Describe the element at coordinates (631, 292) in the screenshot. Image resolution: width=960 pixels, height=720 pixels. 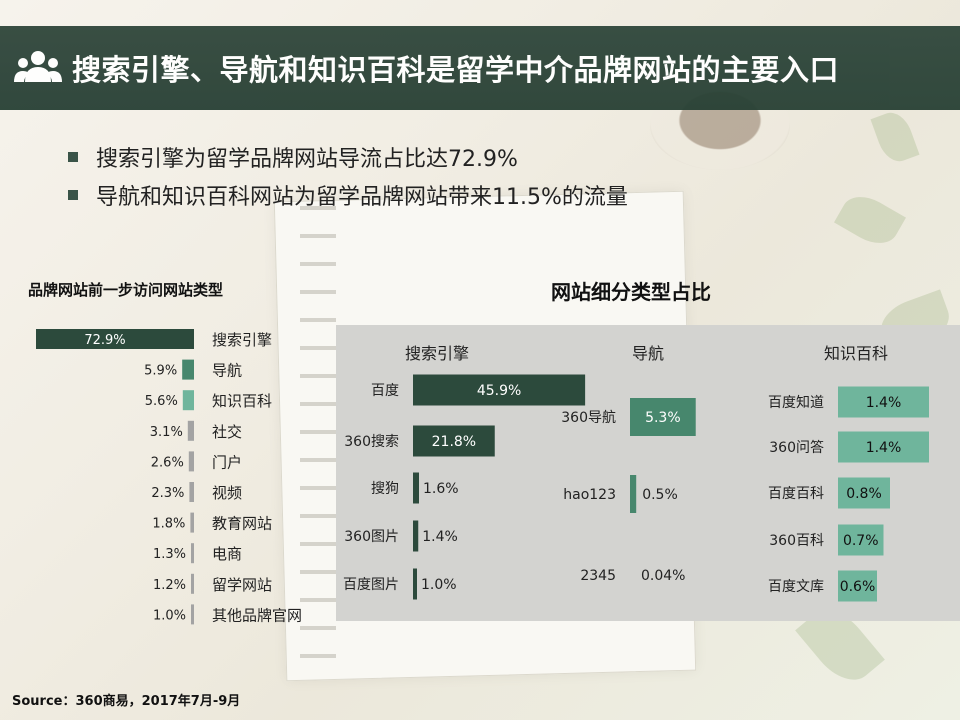
I see `right-chart-title: 网站细分类型占比` at that location.